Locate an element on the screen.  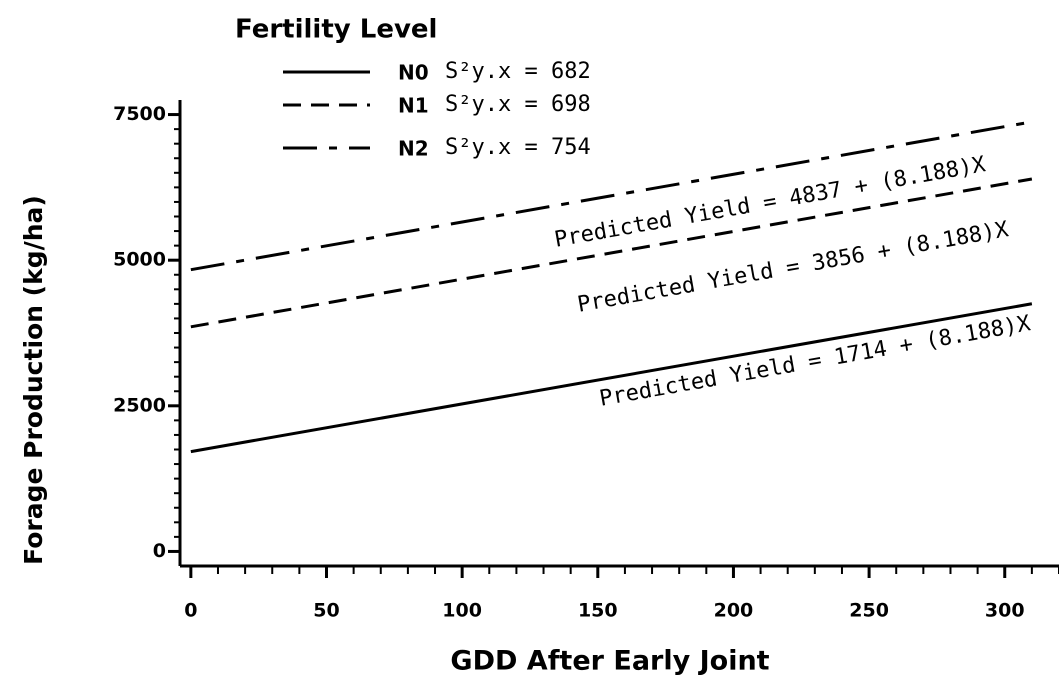
legend-label: N1 is located at coordinates (413, 106).